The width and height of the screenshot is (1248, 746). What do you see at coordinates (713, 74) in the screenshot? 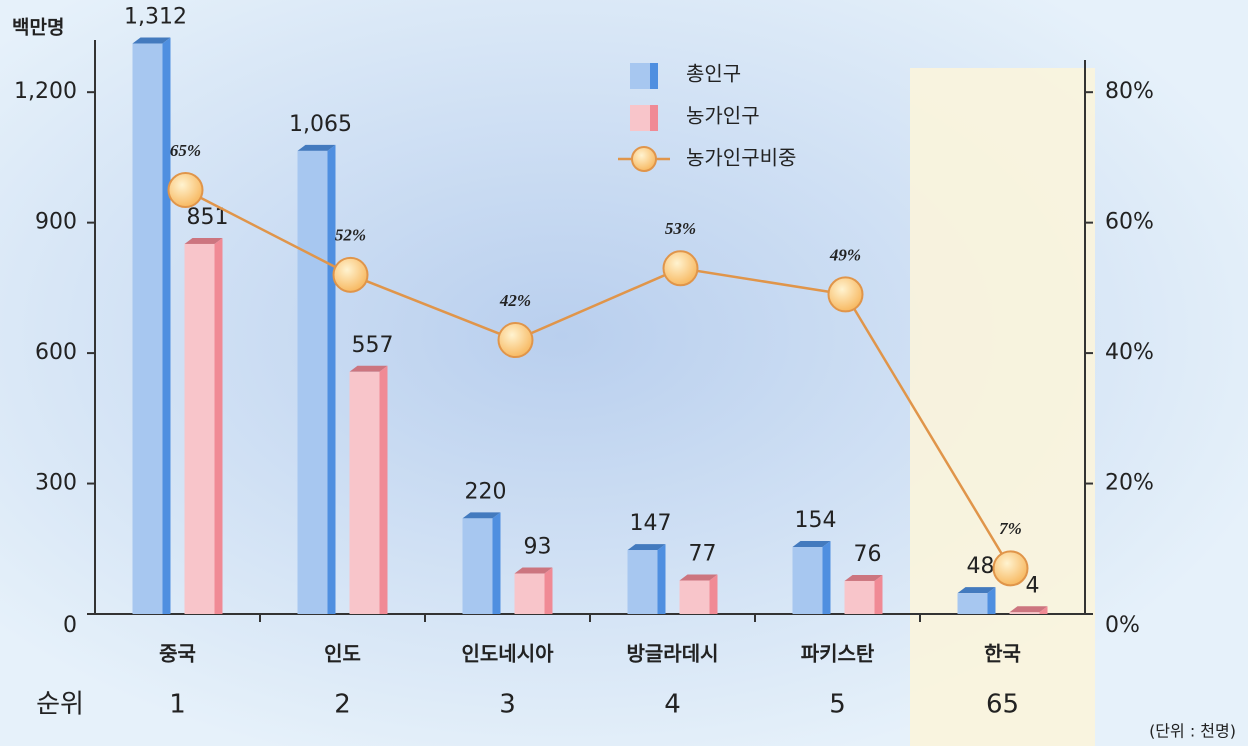
I see `legend-label: 총인구` at bounding box center [713, 74].